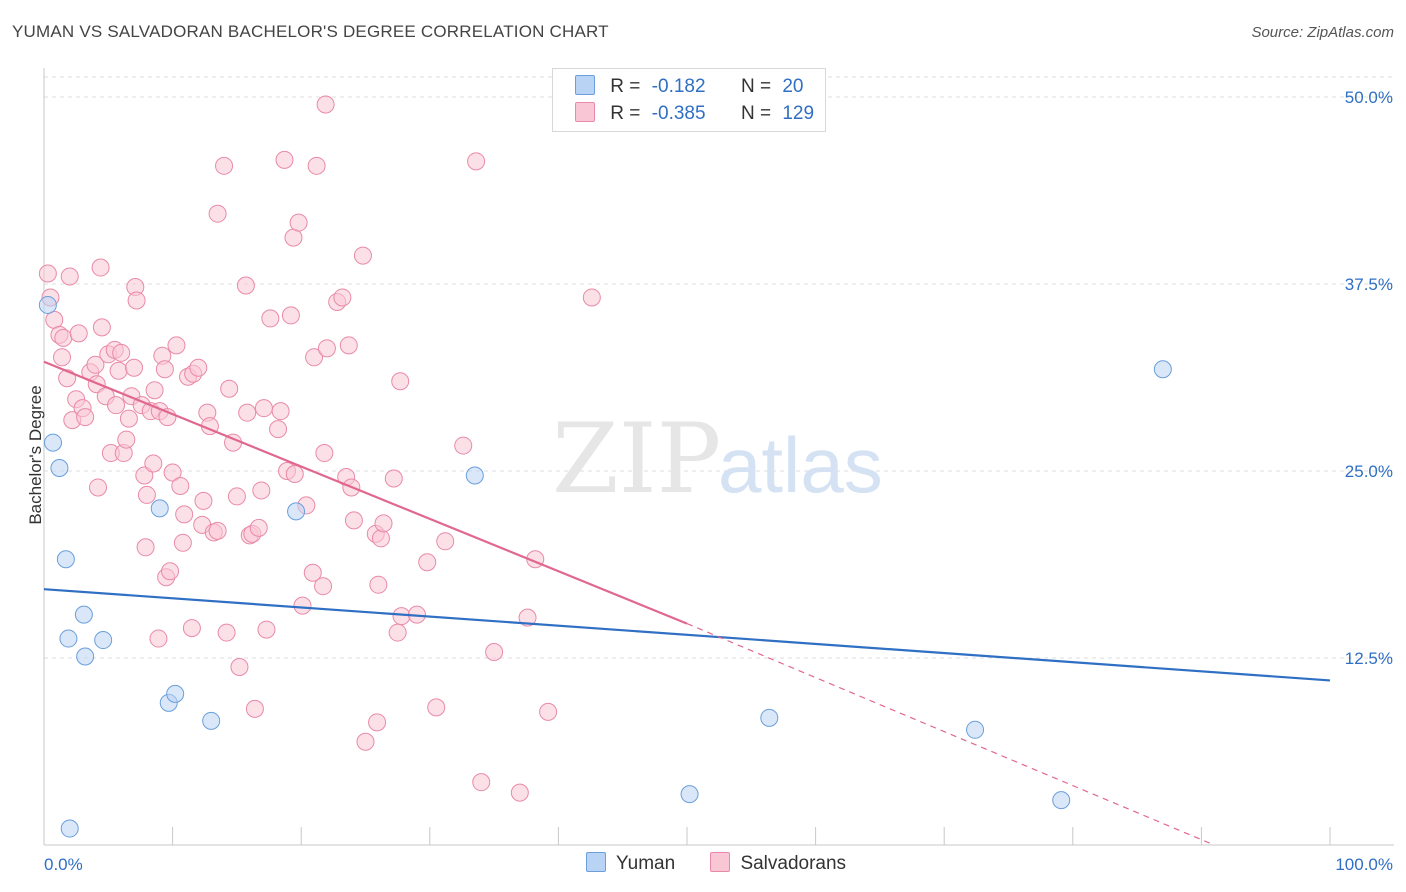  I want to click on y-tick-label: 12.5%, so click(1369, 658).